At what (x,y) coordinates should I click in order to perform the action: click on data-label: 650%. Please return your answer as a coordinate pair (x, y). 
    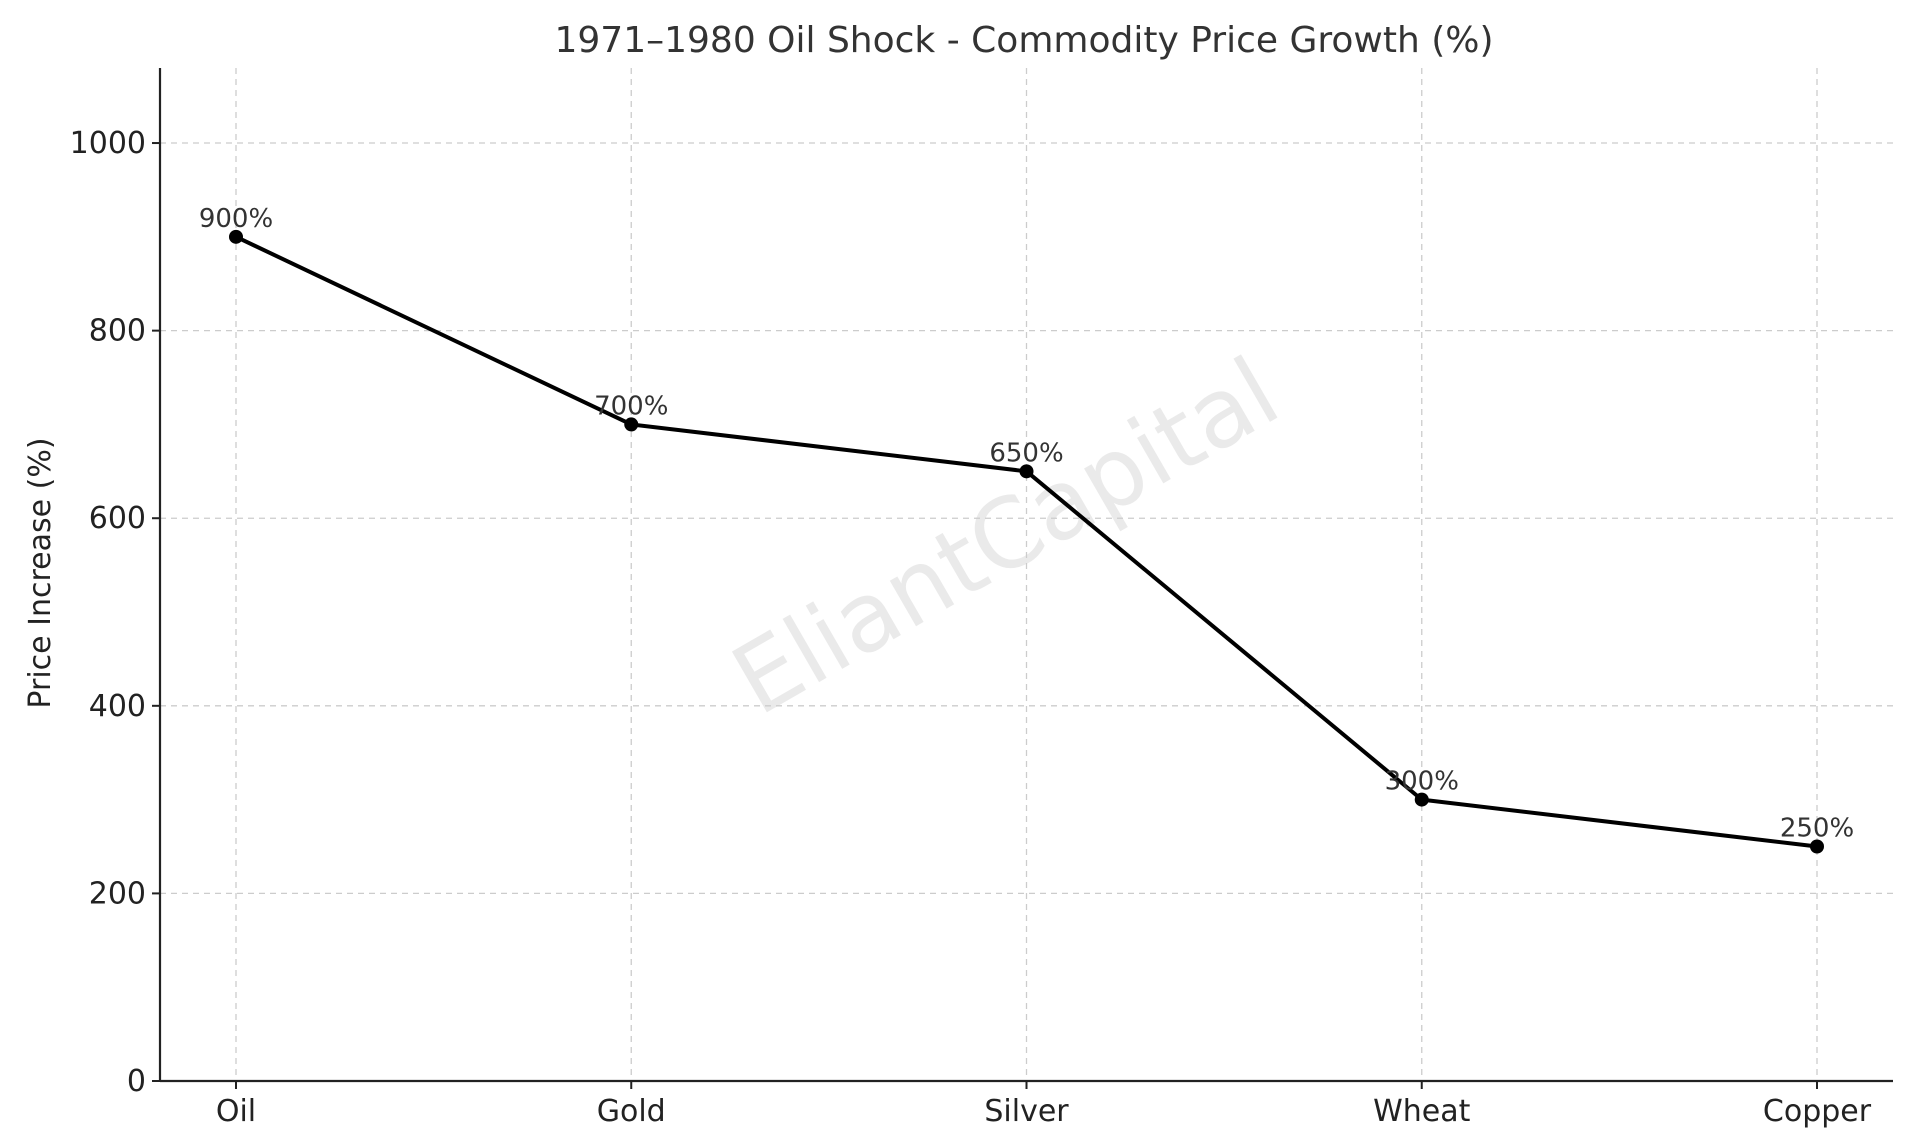
    Looking at the image, I should click on (1026, 453).